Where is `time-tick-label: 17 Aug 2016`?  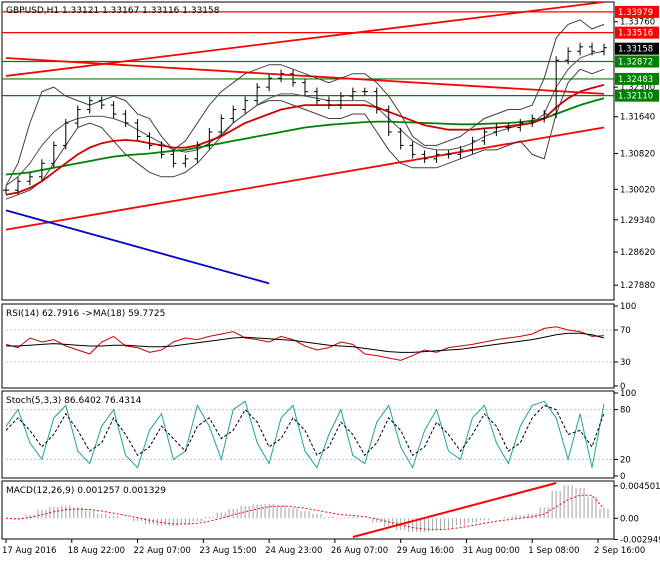 time-tick-label: 17 Aug 2016 is located at coordinates (29, 551).